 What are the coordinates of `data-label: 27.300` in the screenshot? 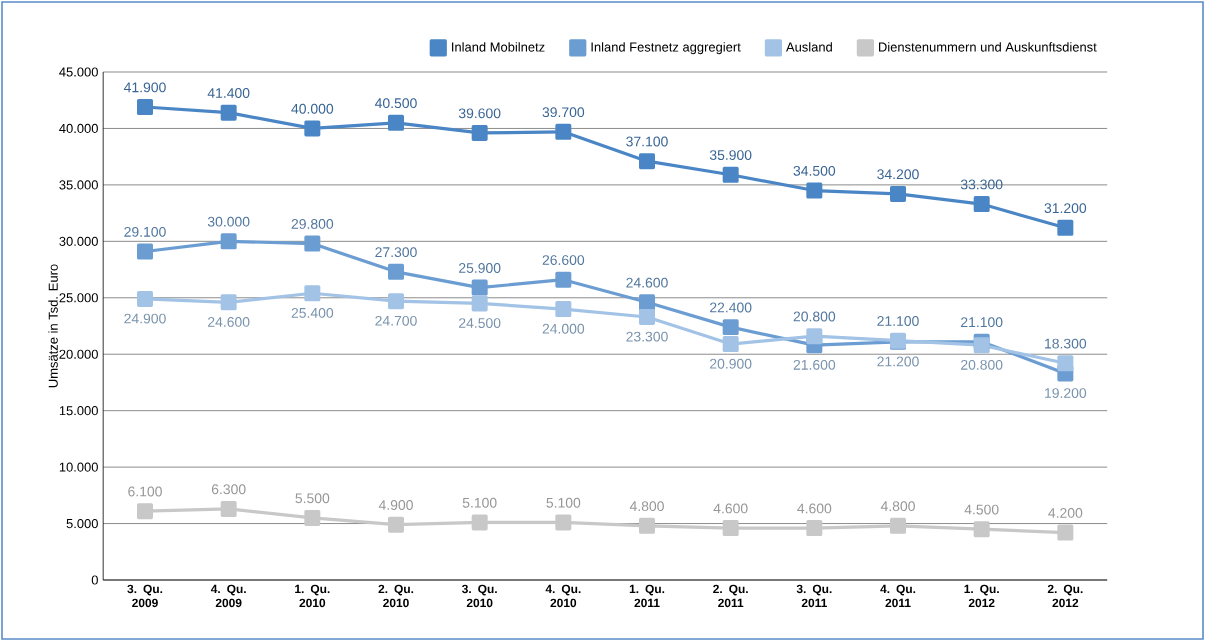 It's located at (396, 252).